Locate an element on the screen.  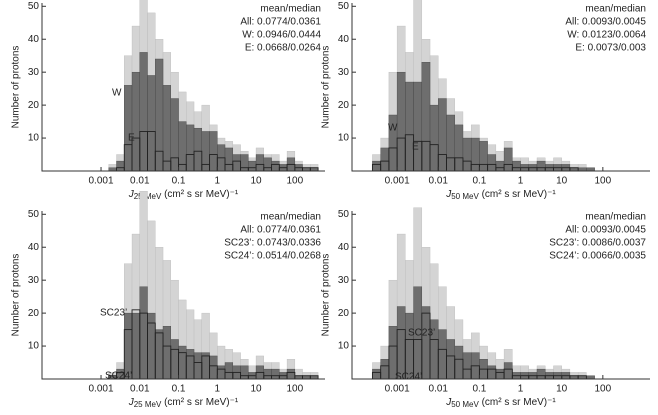
annotation: All: 0.0774/0.0361 is located at coordinates (280, 22).